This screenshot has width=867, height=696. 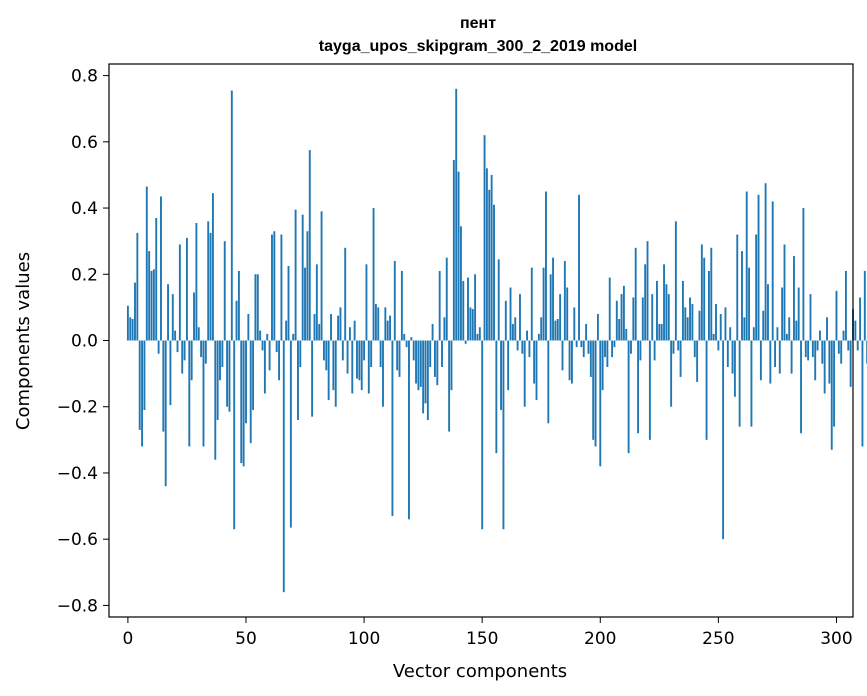 What do you see at coordinates (84, 342) in the screenshot?
I see `y-tick-label: 0.0` at bounding box center [84, 342].